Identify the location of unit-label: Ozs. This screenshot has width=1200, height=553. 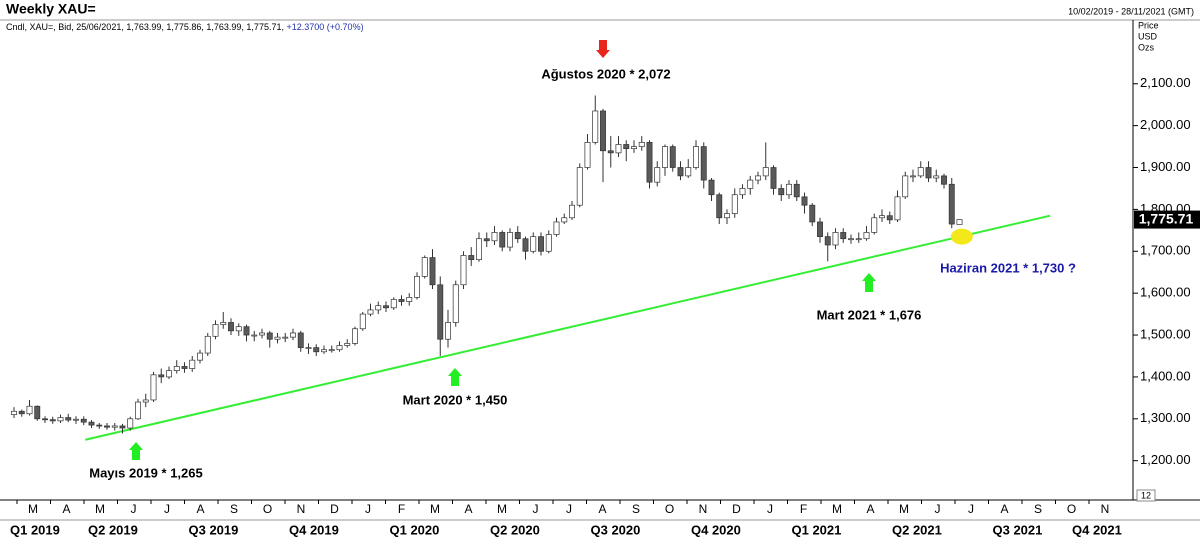
(1146, 47).